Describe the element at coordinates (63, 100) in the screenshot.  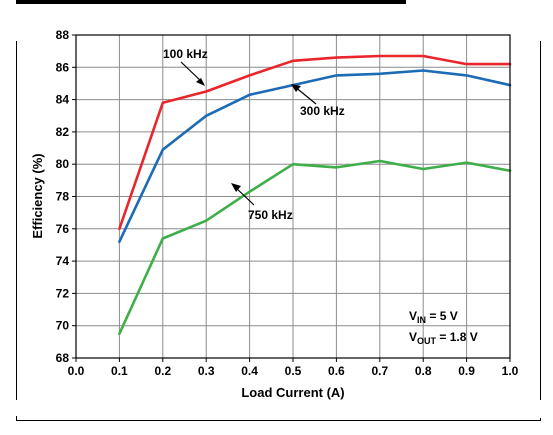
I see `y-tick-label: 84` at that location.